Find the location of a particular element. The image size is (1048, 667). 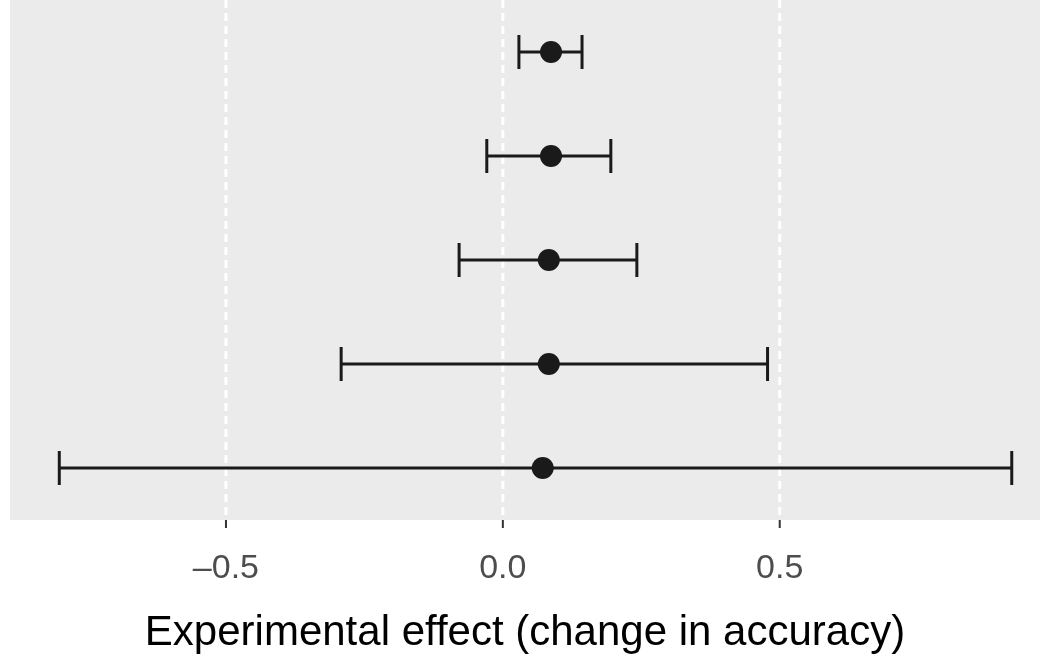

x-tick-label: 0.0 is located at coordinates (503, 566).